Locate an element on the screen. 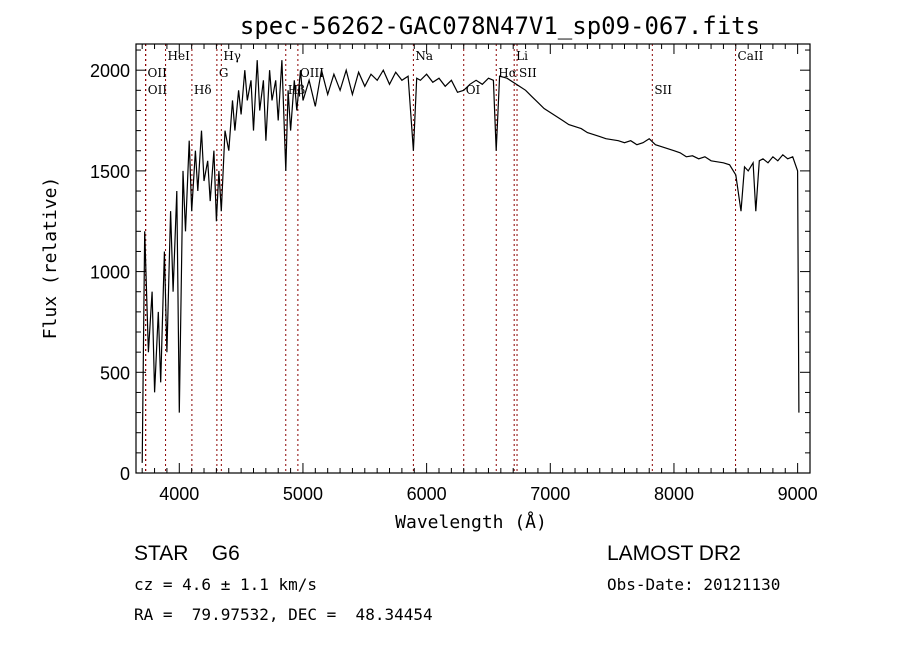 This screenshot has height=649, width=900. x-axis-label: Wavelength (Å) is located at coordinates (471, 522).